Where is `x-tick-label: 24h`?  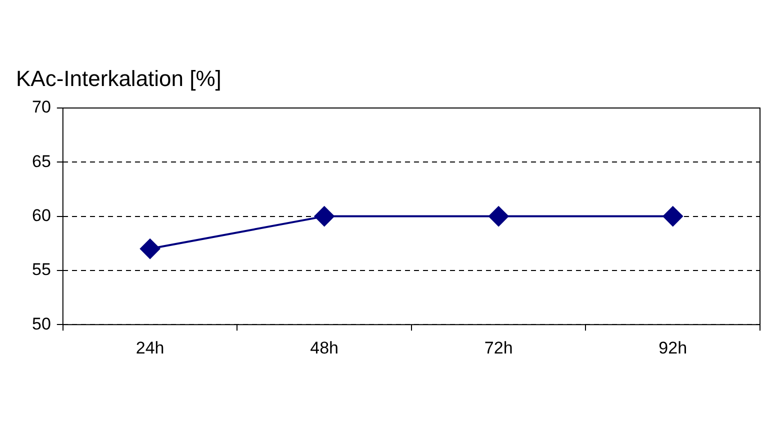 x-tick-label: 24h is located at coordinates (150, 348).